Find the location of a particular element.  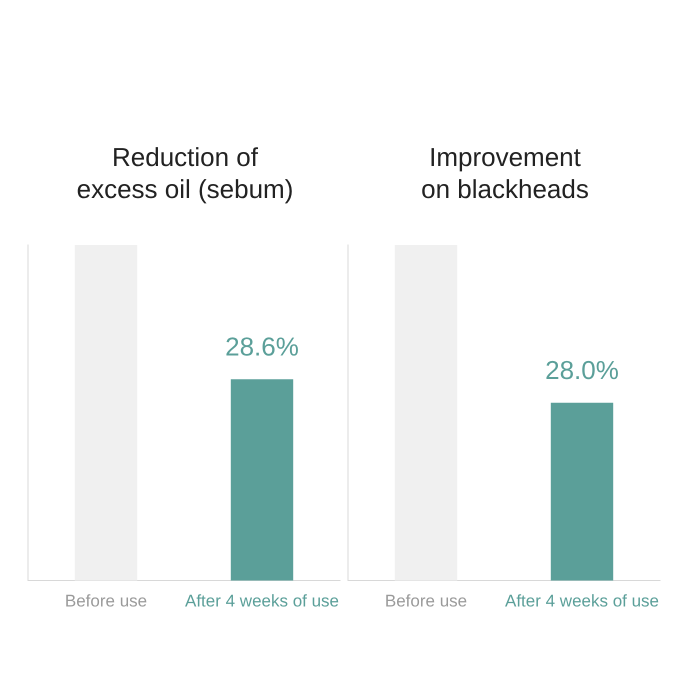

annotation: 28.0% is located at coordinates (582, 369).